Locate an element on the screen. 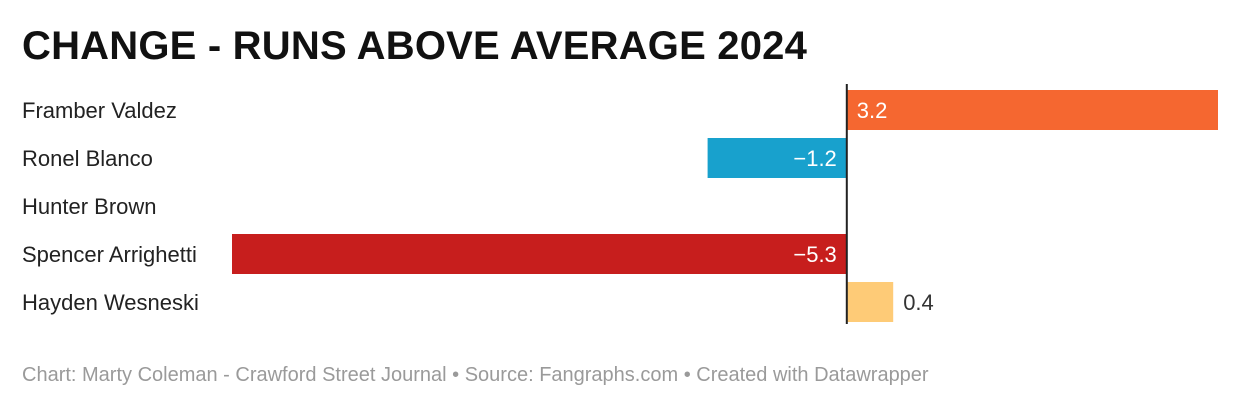 The width and height of the screenshot is (1240, 408). chart-title: CHANGE - RUNS ABOVE AVERAGE 2024 is located at coordinates (415, 46).